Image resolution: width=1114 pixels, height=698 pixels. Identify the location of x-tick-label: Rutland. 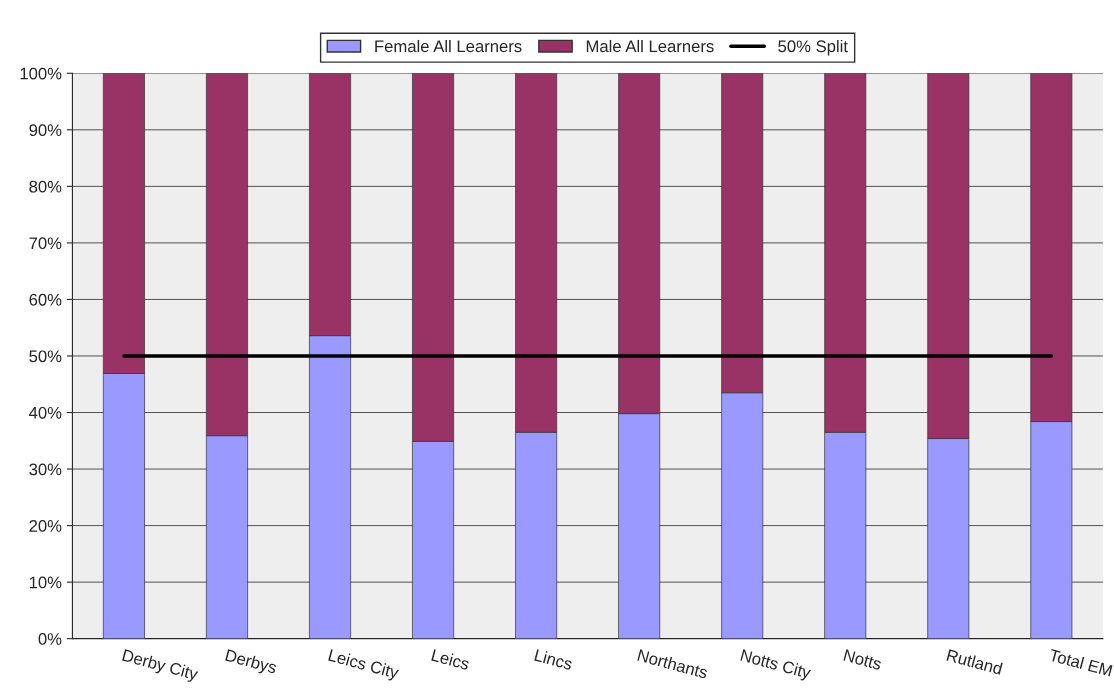
(974, 661).